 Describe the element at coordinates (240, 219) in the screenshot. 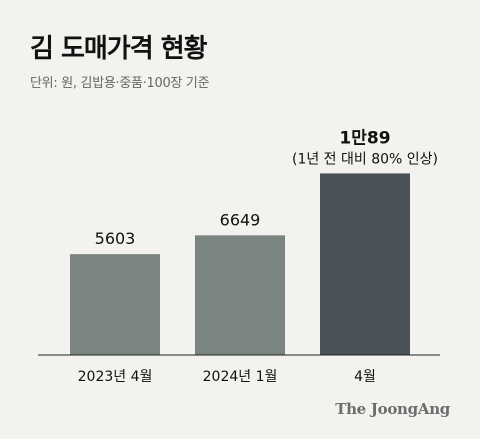

I see `value-label-2: 6649` at that location.